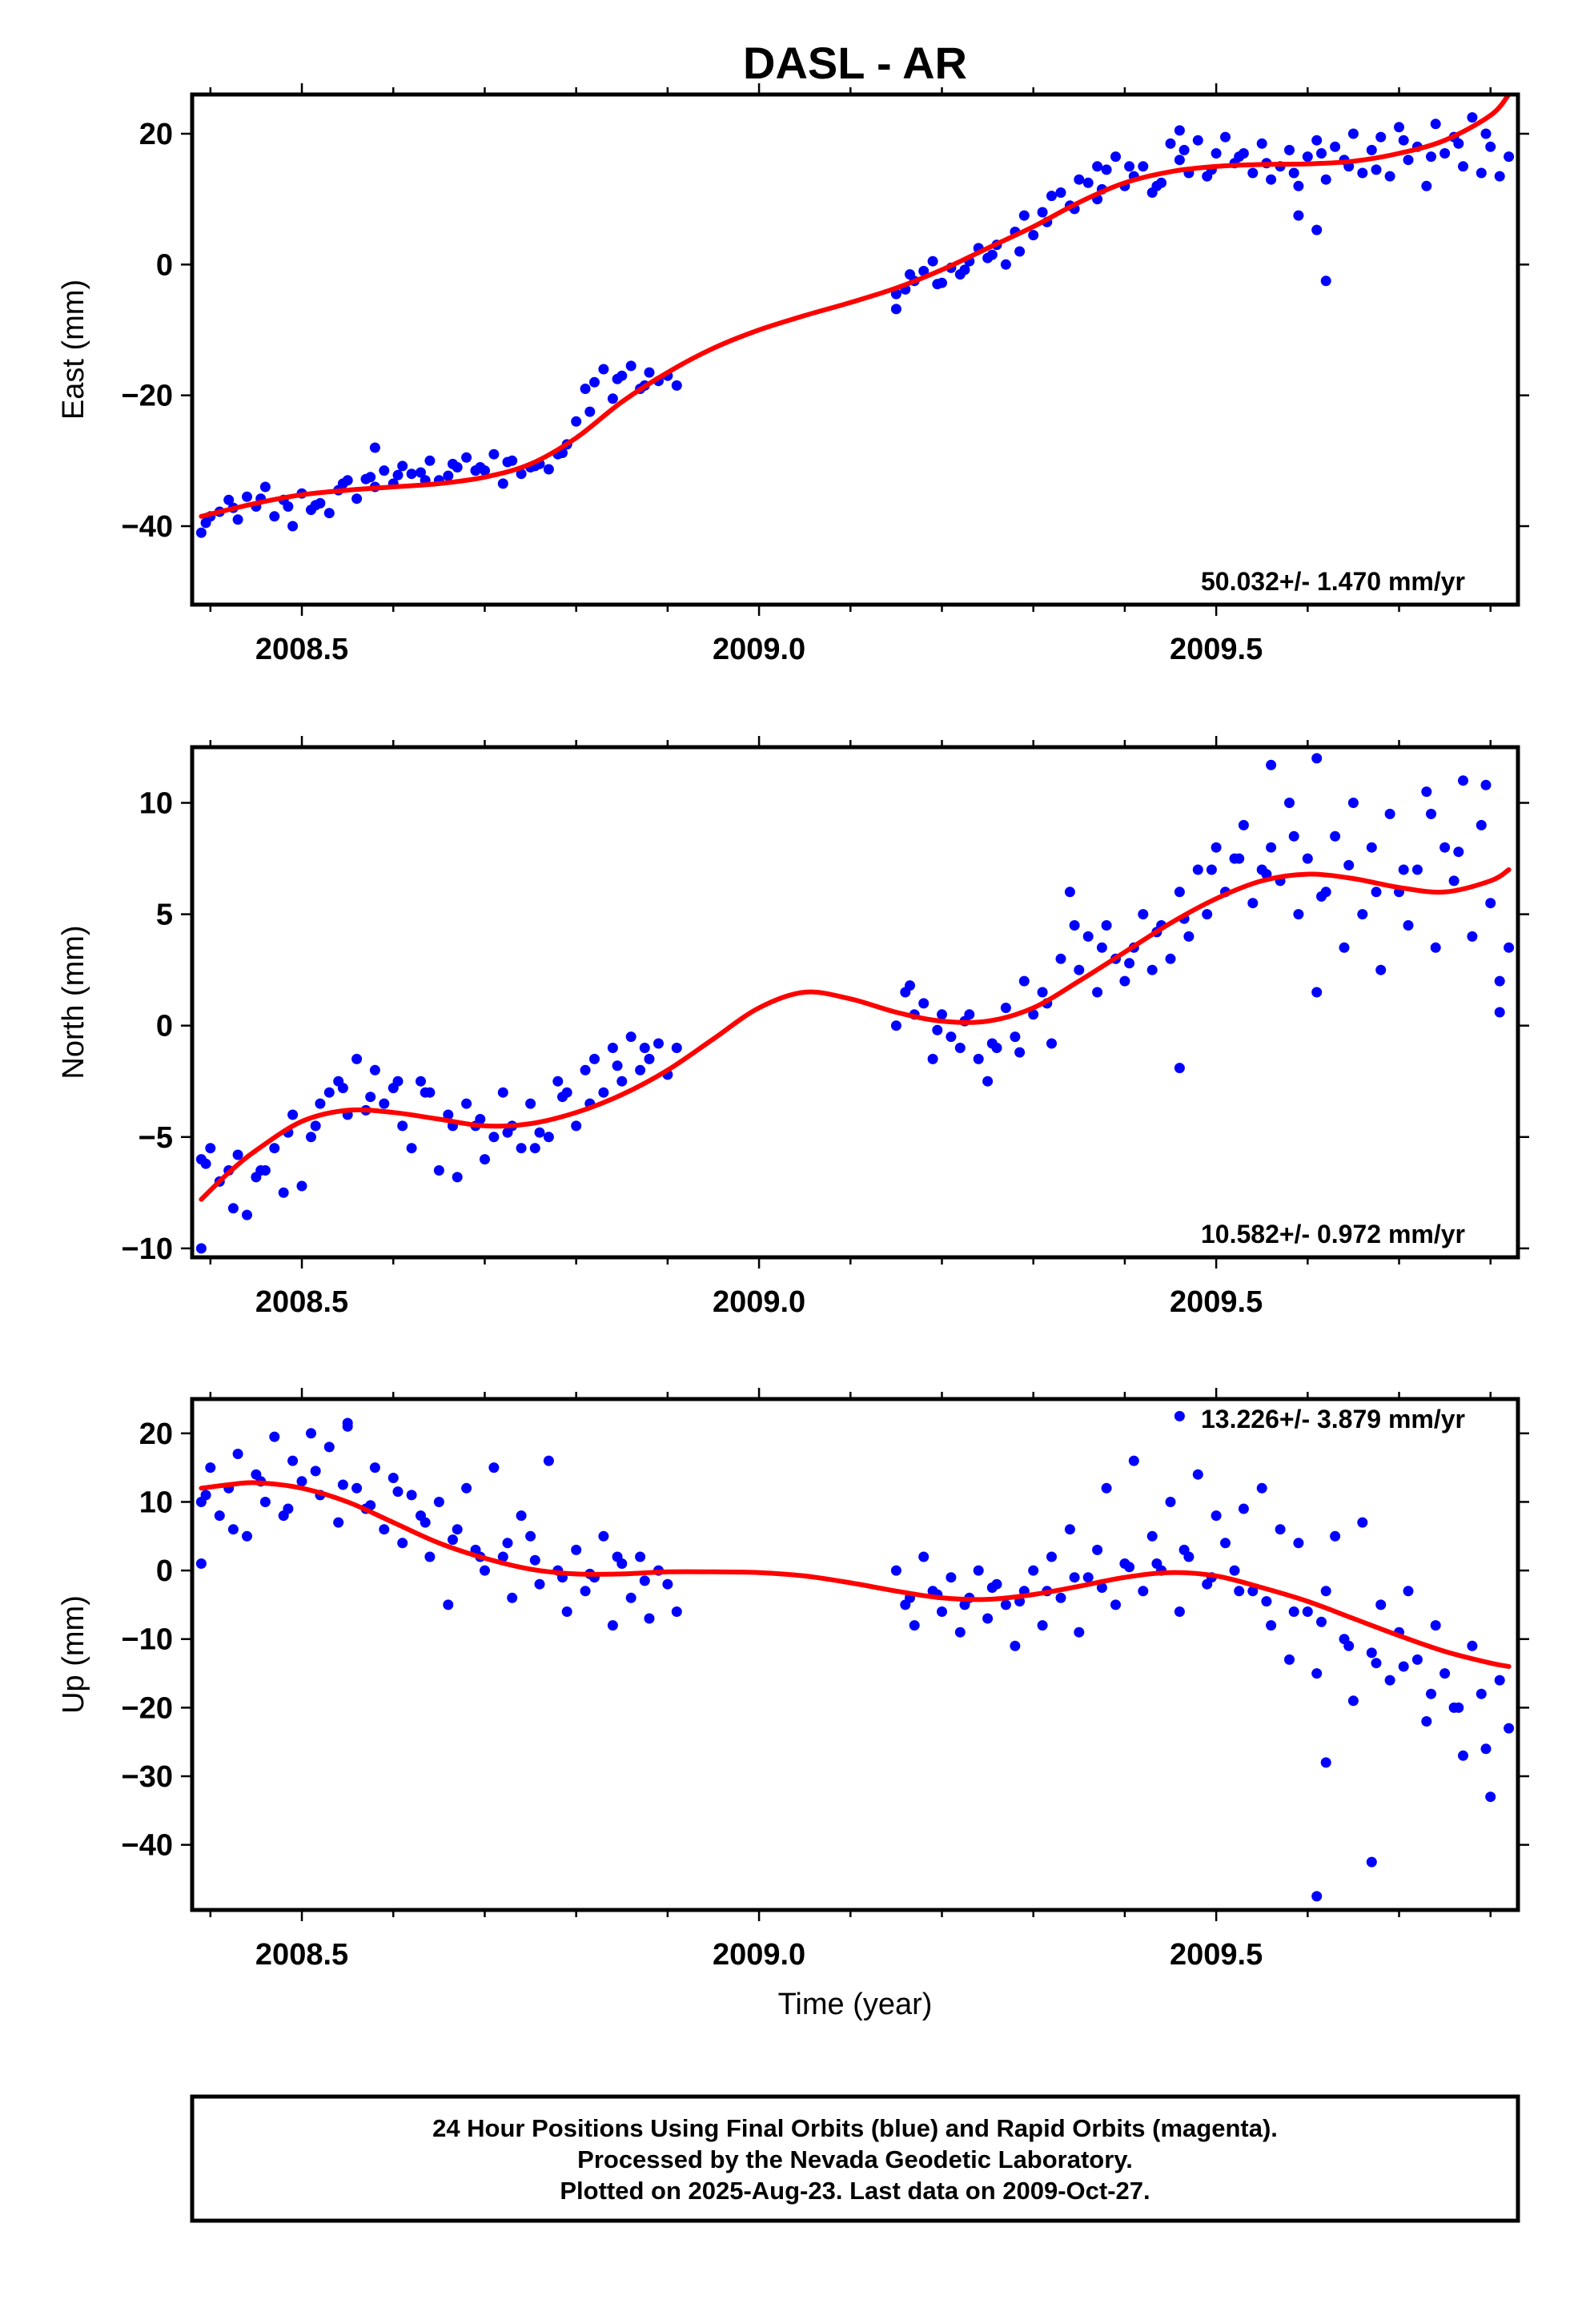 The width and height of the screenshot is (1582, 2324). What do you see at coordinates (855, 1034) in the screenshot?
I see `trend-fit-line` at bounding box center [855, 1034].